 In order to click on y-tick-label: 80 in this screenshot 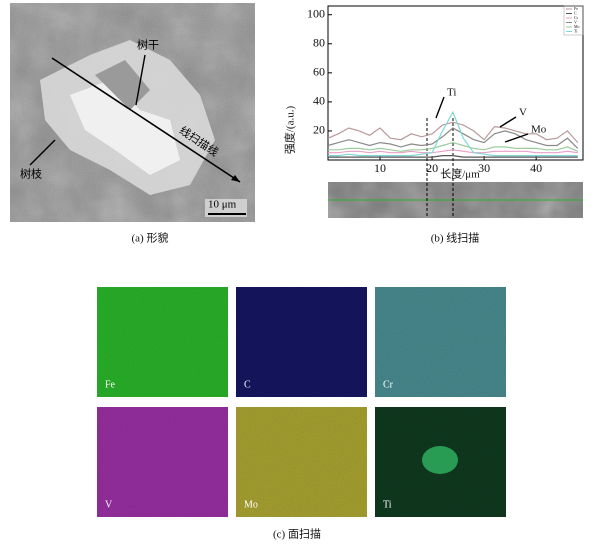, I will do `click(319, 43)`.